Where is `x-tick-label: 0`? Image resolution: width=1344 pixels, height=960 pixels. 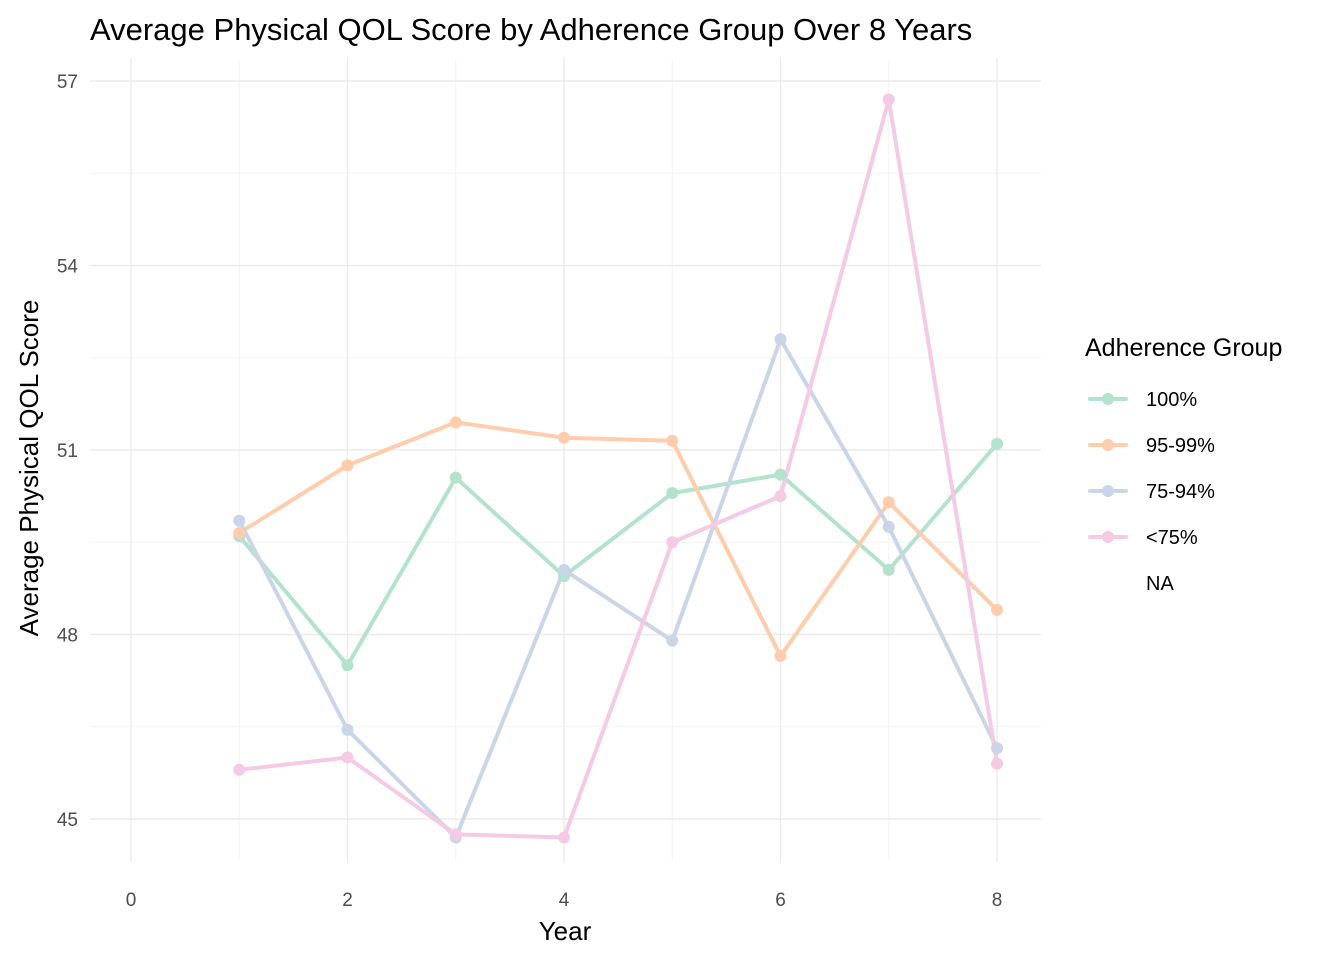
x-tick-label: 0 is located at coordinates (131, 900).